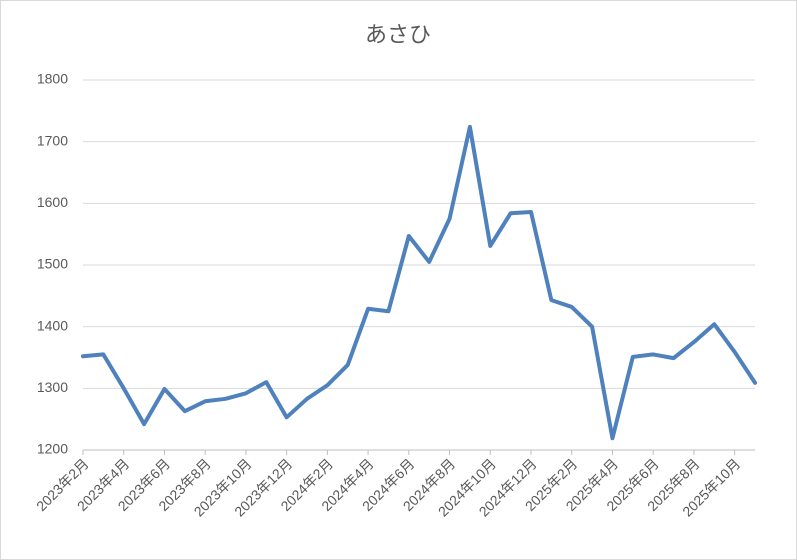  What do you see at coordinates (52, 79) in the screenshot?
I see `y-tick-label: 1800` at bounding box center [52, 79].